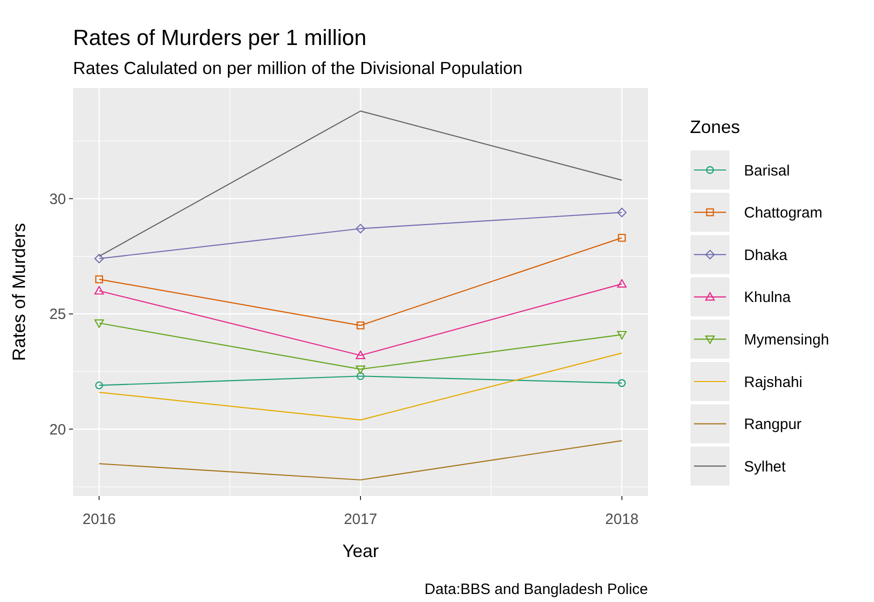  What do you see at coordinates (767, 171) in the screenshot?
I see `legend-label: Barisal` at bounding box center [767, 171].